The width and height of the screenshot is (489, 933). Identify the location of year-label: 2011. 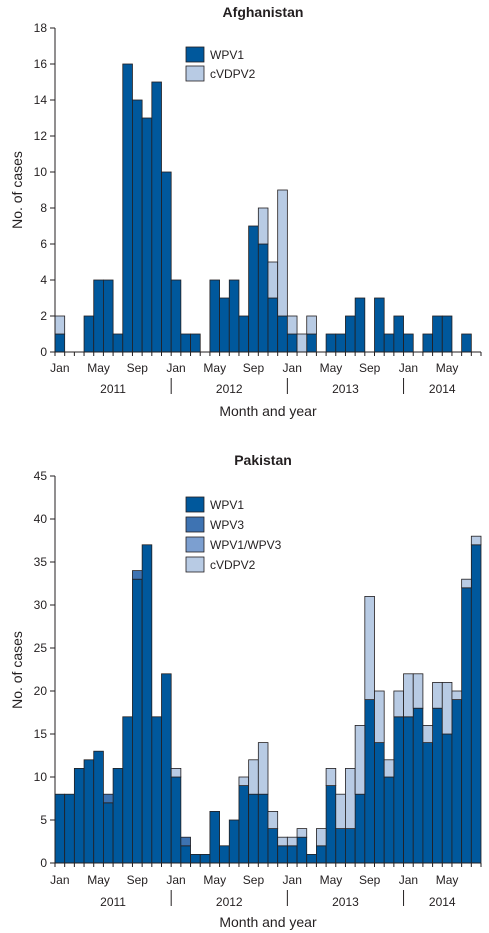
(113, 902).